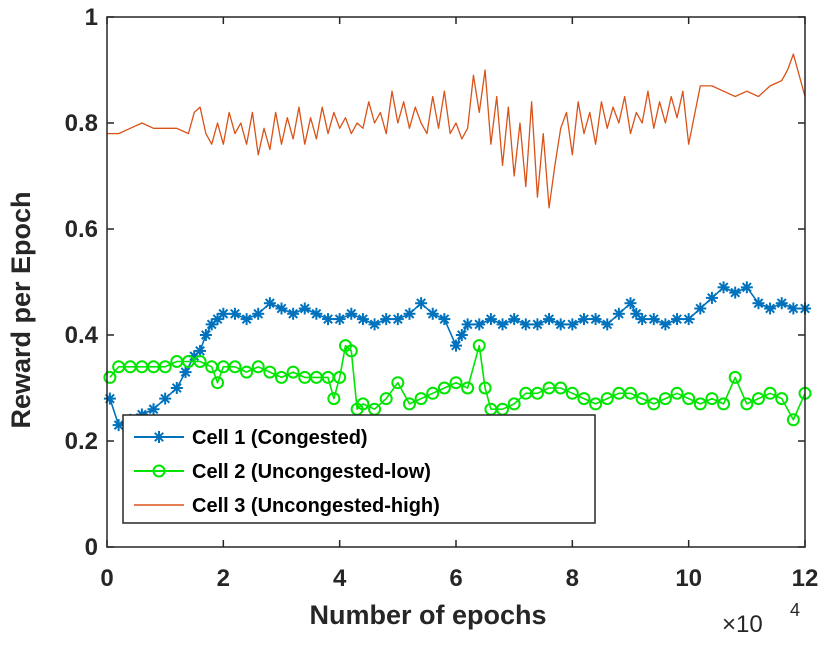 The image size is (830, 645). I want to click on legend-box, so click(359, 469).